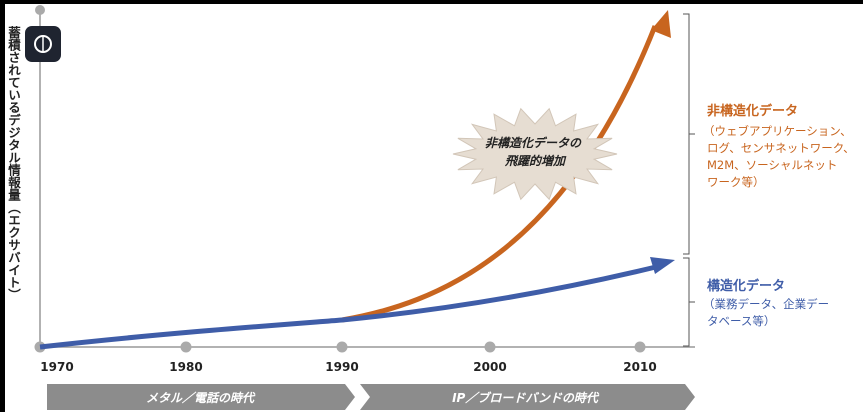  What do you see at coordinates (489, 367) in the screenshot?
I see `x-tick-label: 2000` at bounding box center [489, 367].